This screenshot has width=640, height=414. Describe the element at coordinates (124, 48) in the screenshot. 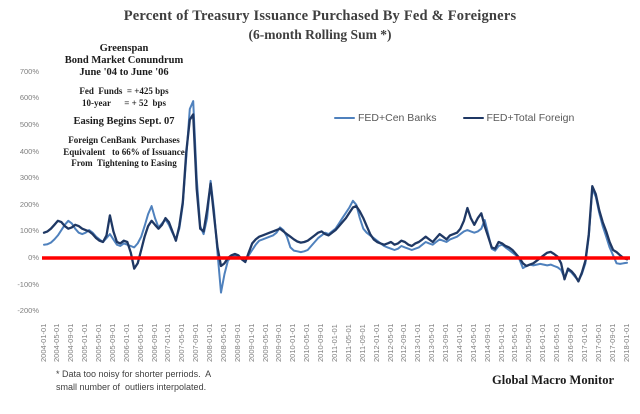

I see `annotation-greenspan: Greenspan` at that location.